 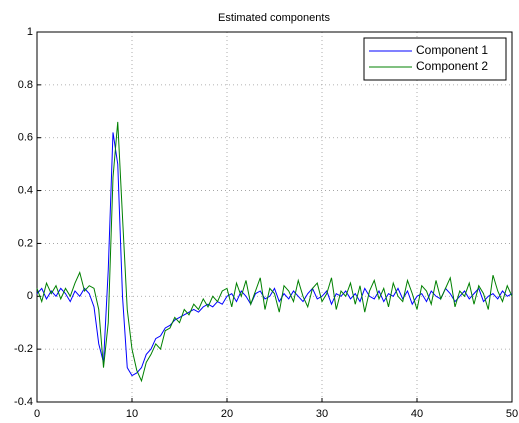 I want to click on legend-box, so click(x=435, y=59).